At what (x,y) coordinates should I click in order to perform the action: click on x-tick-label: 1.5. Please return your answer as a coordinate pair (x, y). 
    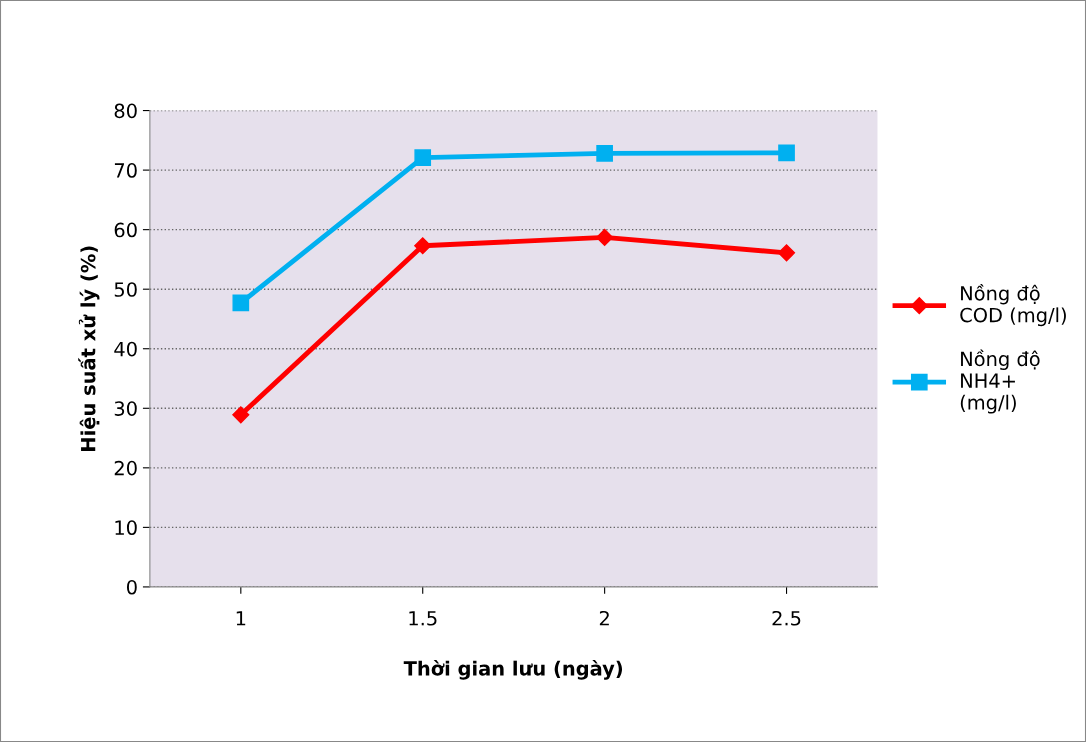
    Looking at the image, I should click on (423, 618).